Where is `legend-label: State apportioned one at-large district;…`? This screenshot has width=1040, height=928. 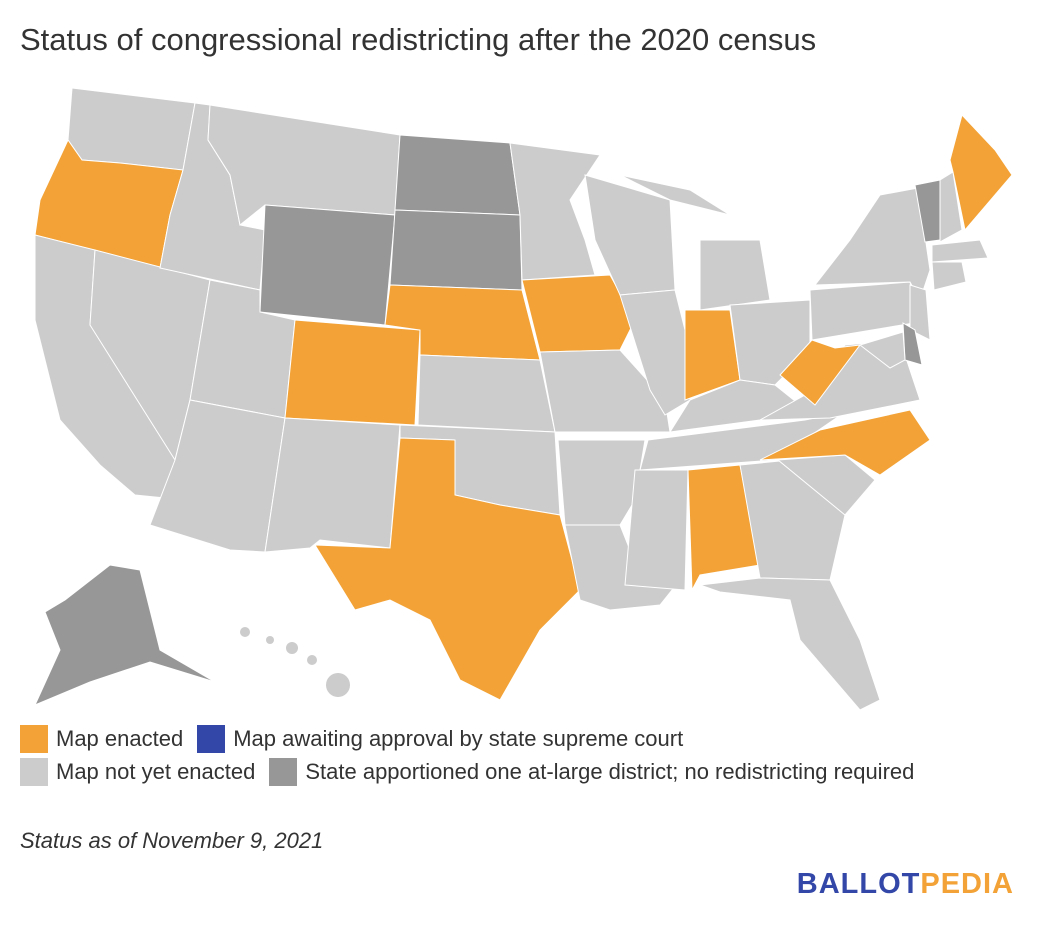
legend-label: State apportioned one at-large district;… is located at coordinates (610, 771).